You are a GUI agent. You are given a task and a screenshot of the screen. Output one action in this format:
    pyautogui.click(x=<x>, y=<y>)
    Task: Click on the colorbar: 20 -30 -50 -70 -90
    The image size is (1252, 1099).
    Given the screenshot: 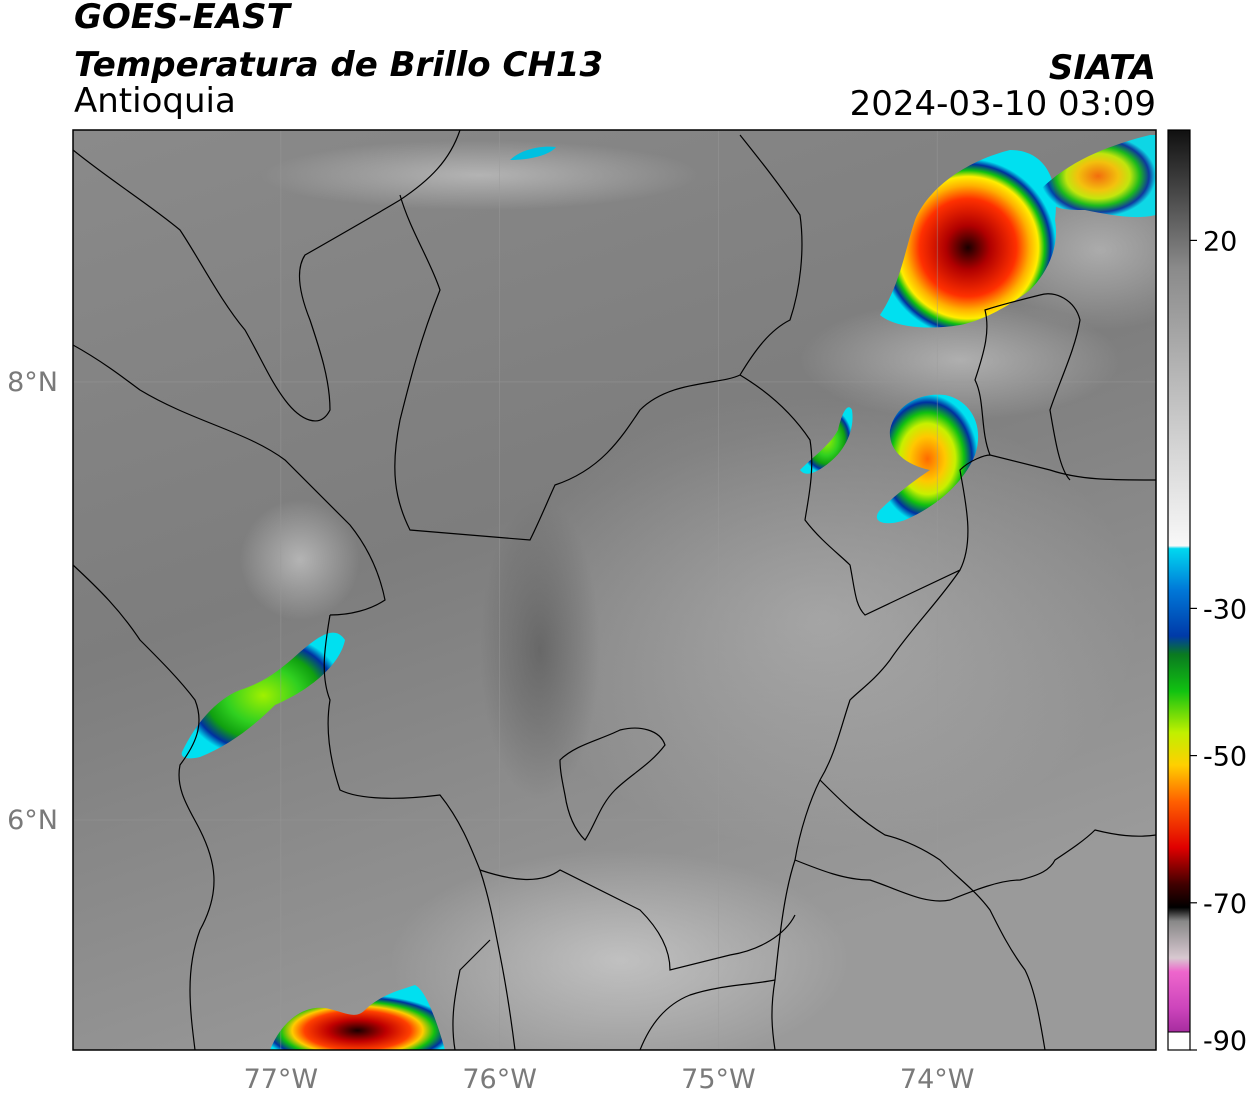 What is the action you would take?
    pyautogui.click(x=1207, y=593)
    